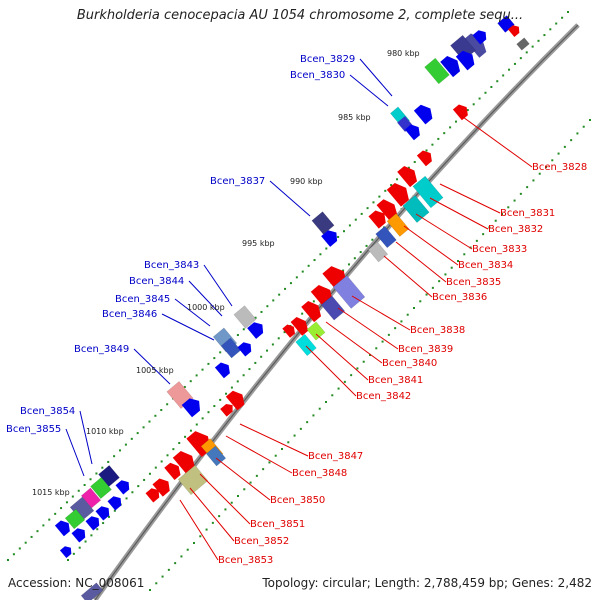 This screenshot has height=600, width=600. I want to click on accession-label: Accession:, so click(40, 583).